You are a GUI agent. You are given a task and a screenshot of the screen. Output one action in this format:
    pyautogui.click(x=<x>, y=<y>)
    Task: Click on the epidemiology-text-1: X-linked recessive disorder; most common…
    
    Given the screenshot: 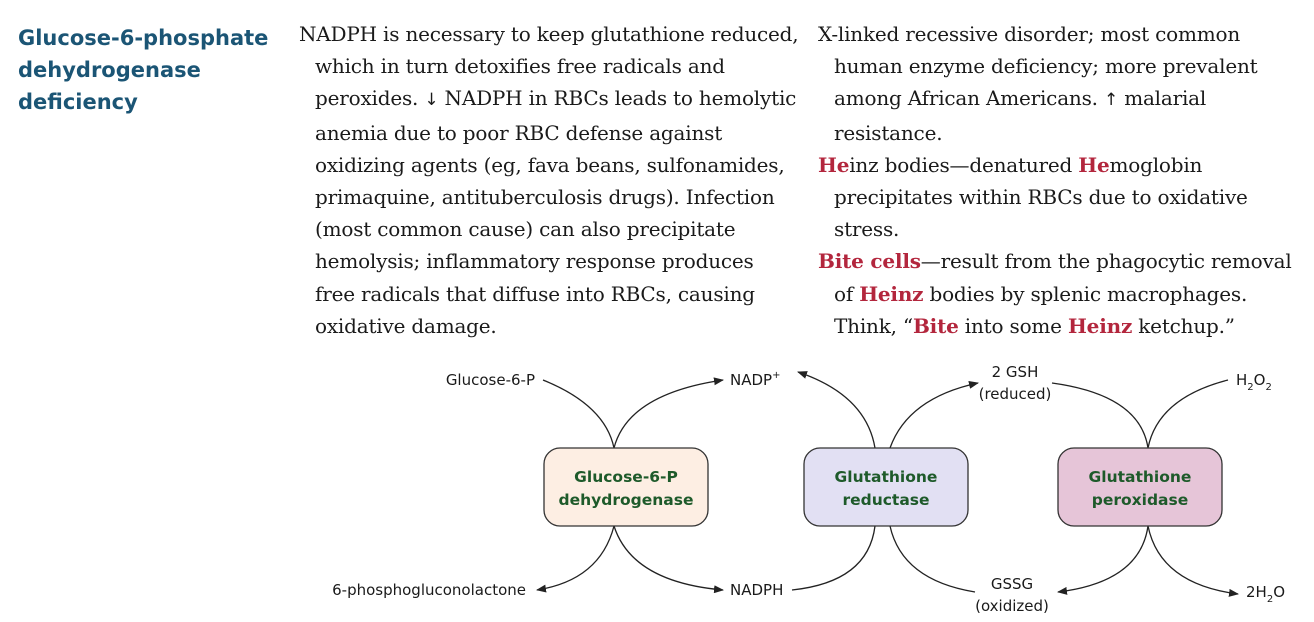 What is the action you would take?
    pyautogui.click(x=1038, y=66)
    